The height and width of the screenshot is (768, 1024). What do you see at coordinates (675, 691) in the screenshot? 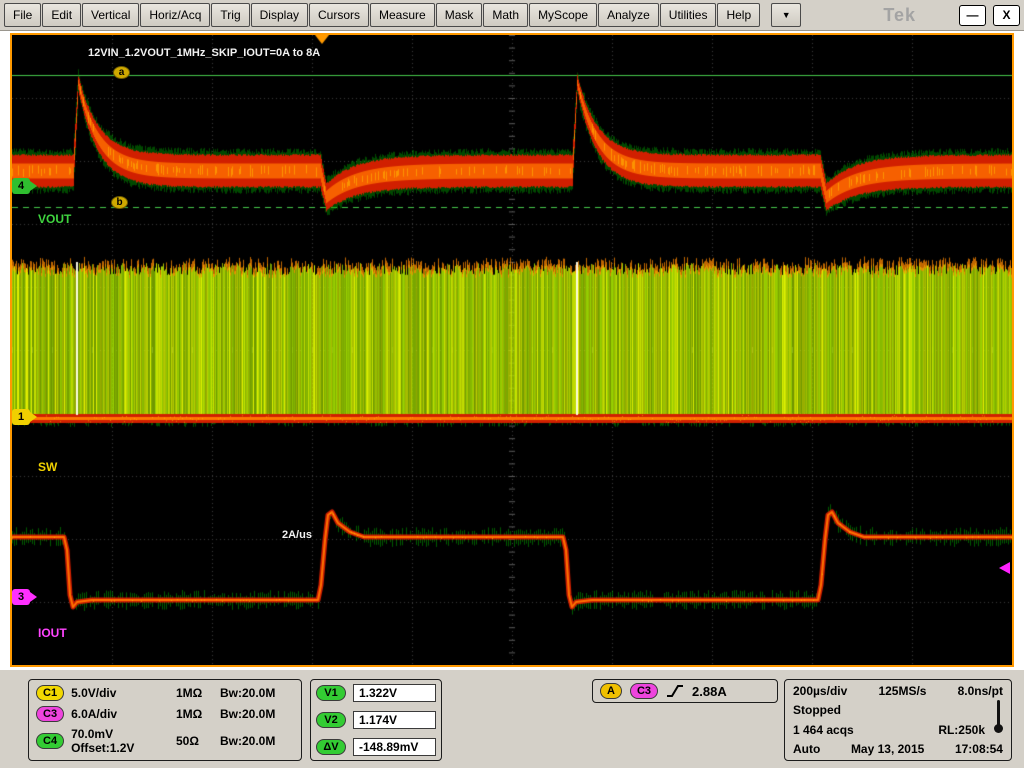
I see `rising-edge-slope-icon` at bounding box center [675, 691].